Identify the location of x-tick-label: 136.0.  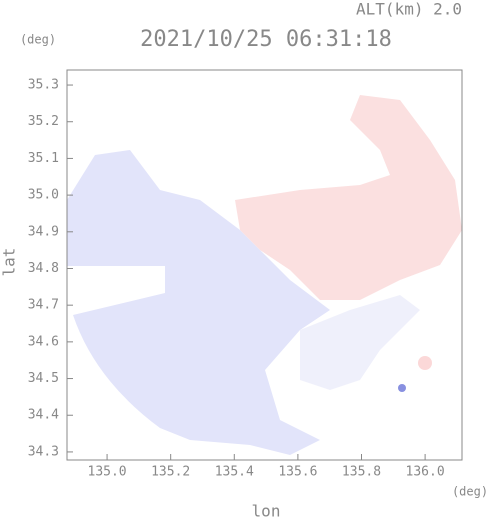
(425, 472).